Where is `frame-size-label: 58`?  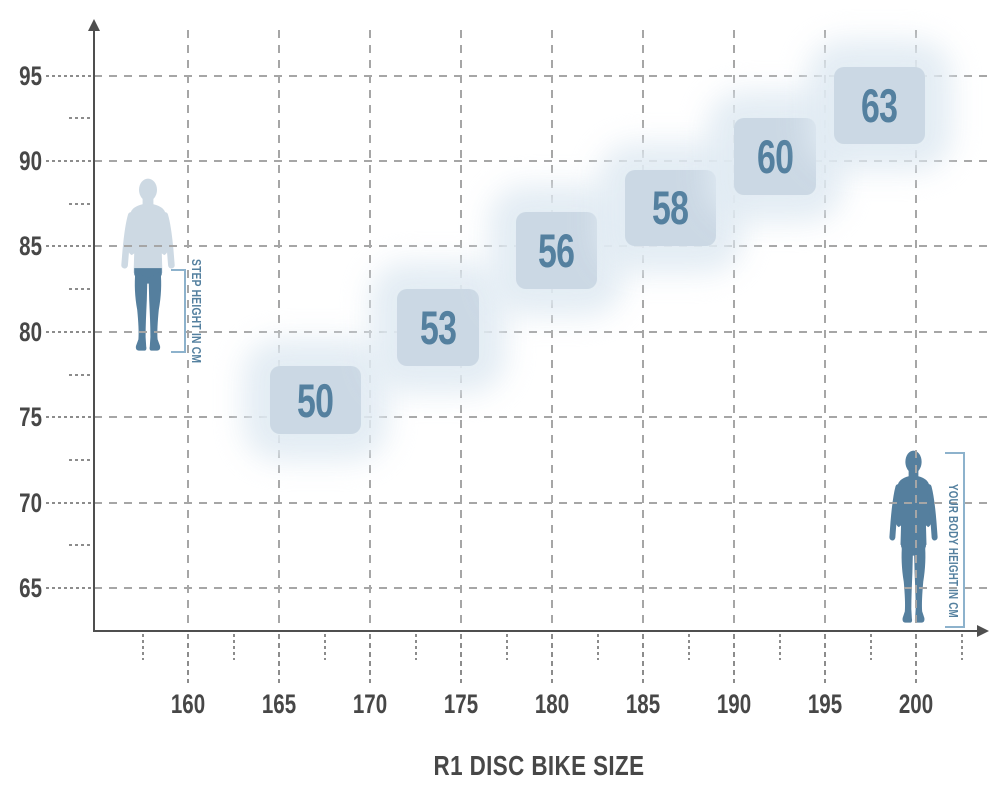
frame-size-label: 58 is located at coordinates (670, 208).